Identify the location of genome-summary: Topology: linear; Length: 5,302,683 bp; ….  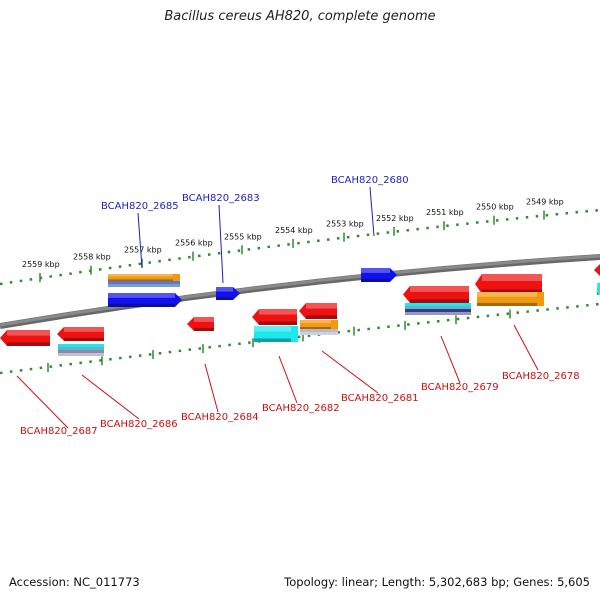
(437, 582).